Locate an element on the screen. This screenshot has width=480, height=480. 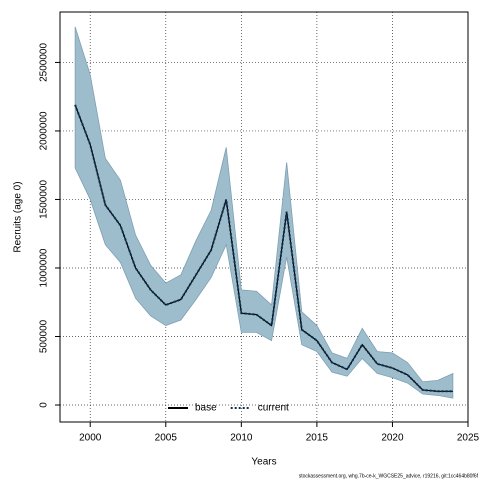
y-tick-label: 1000000 is located at coordinates (44, 267).